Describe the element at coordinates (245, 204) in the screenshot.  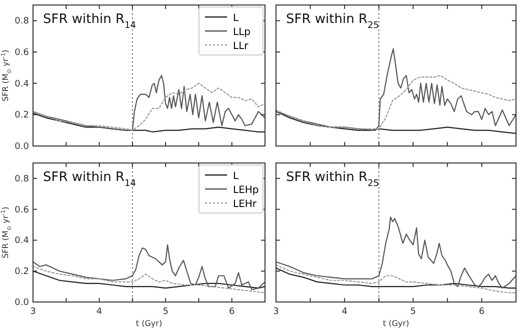
I see `legend-label: LEHr` at that location.